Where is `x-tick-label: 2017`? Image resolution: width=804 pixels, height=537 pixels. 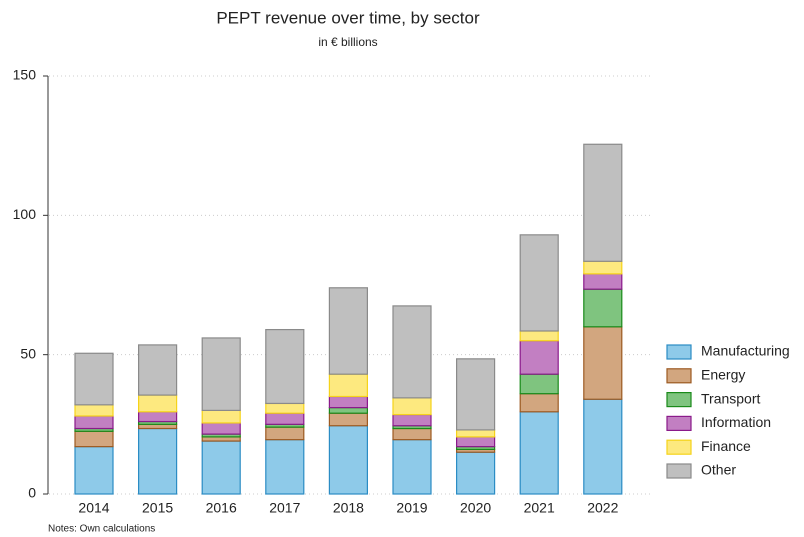 x-tick-label: 2017 is located at coordinates (284, 508).